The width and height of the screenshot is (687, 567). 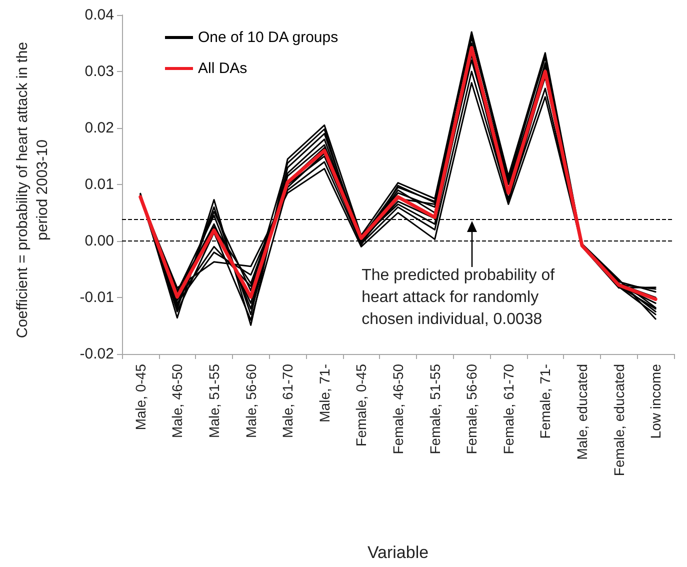 What do you see at coordinates (177, 401) in the screenshot?
I see `x-tick-label: Male, 46-50` at bounding box center [177, 401].